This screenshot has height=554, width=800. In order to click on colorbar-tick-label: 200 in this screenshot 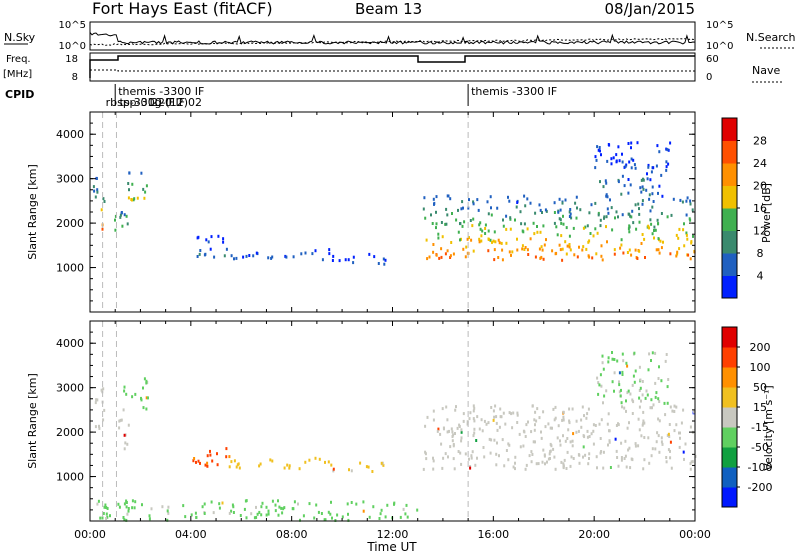, I will do `click(760, 347)`.